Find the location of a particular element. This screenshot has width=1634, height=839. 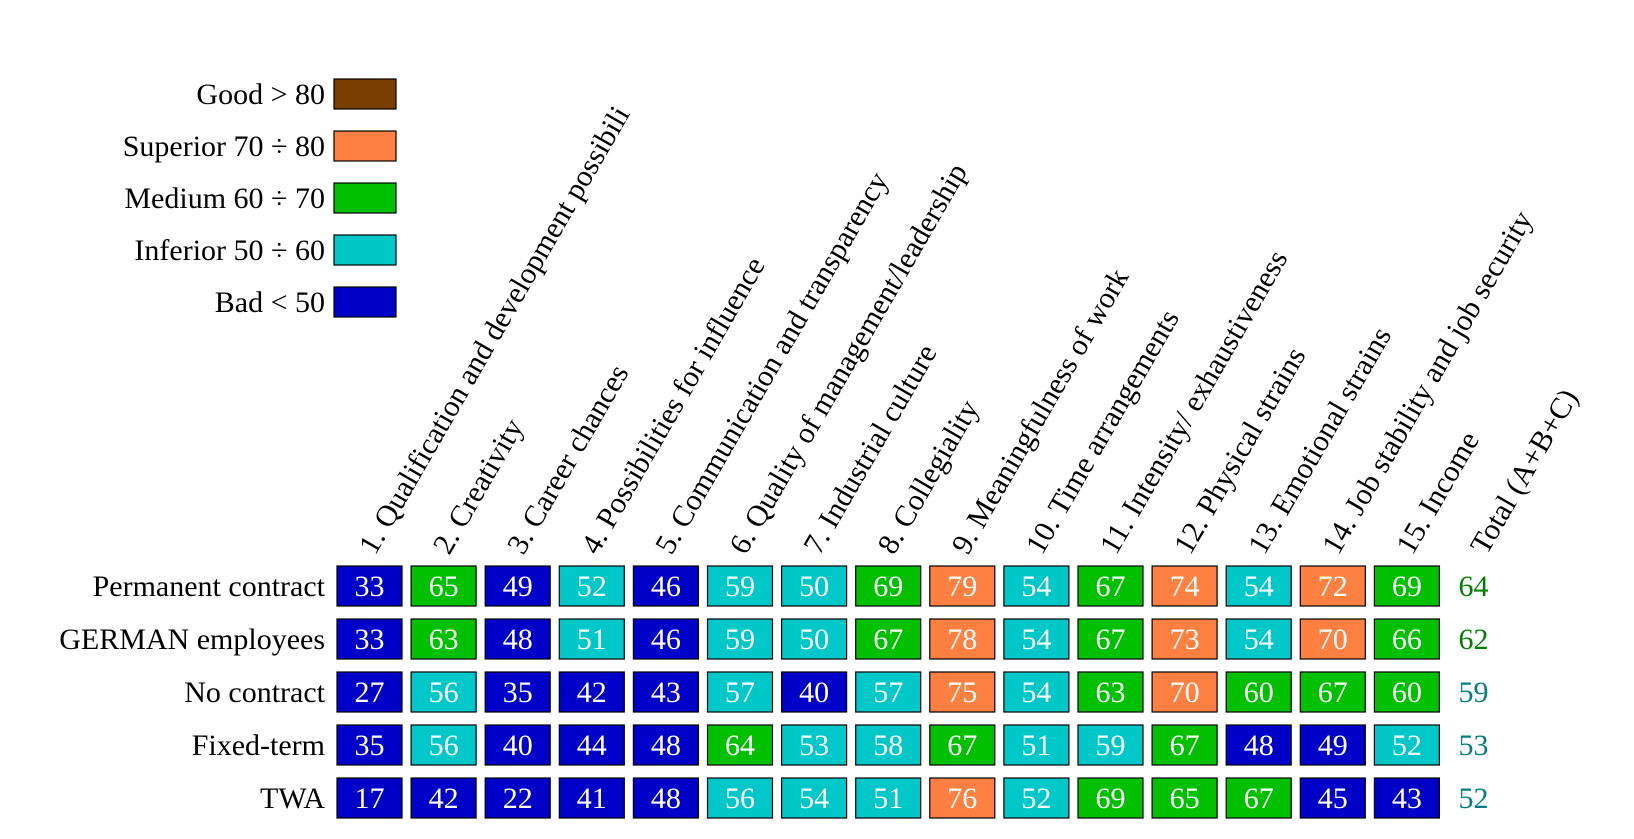

cell-value: 27 is located at coordinates (370, 692).